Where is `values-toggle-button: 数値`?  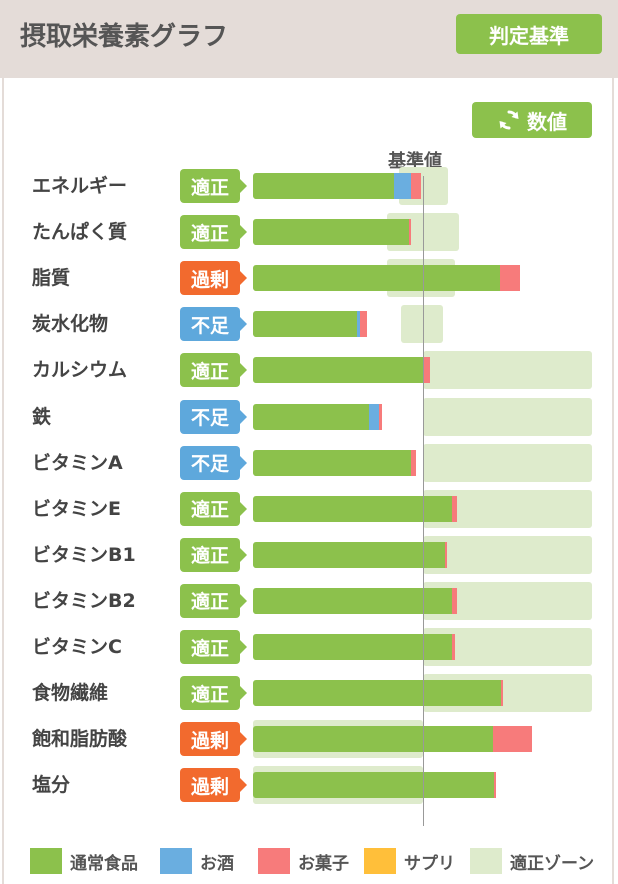 values-toggle-button: 数値 is located at coordinates (532, 120).